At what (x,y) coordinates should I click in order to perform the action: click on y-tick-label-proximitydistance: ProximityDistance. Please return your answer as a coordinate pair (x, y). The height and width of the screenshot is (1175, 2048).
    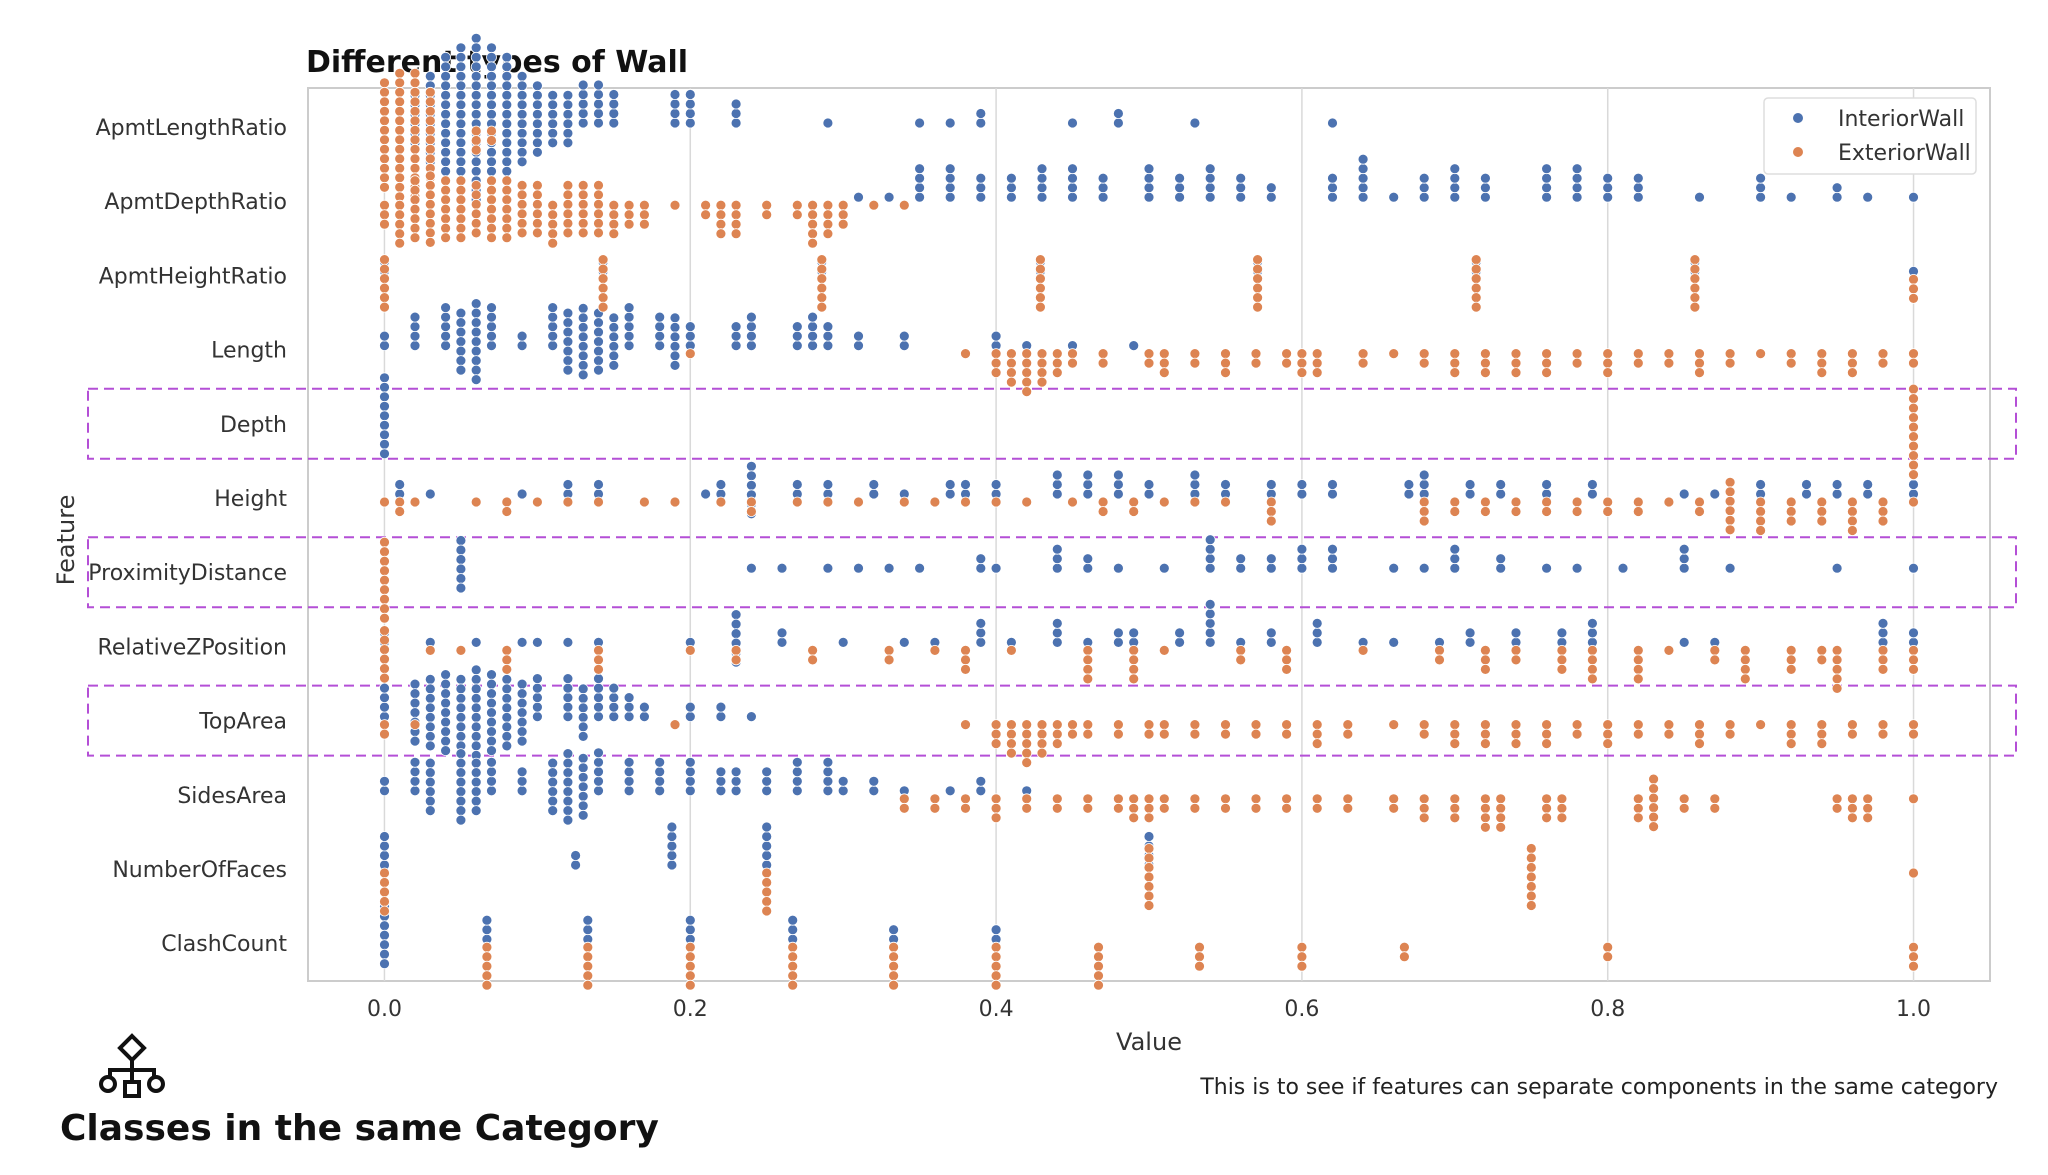
    Looking at the image, I should click on (187, 573).